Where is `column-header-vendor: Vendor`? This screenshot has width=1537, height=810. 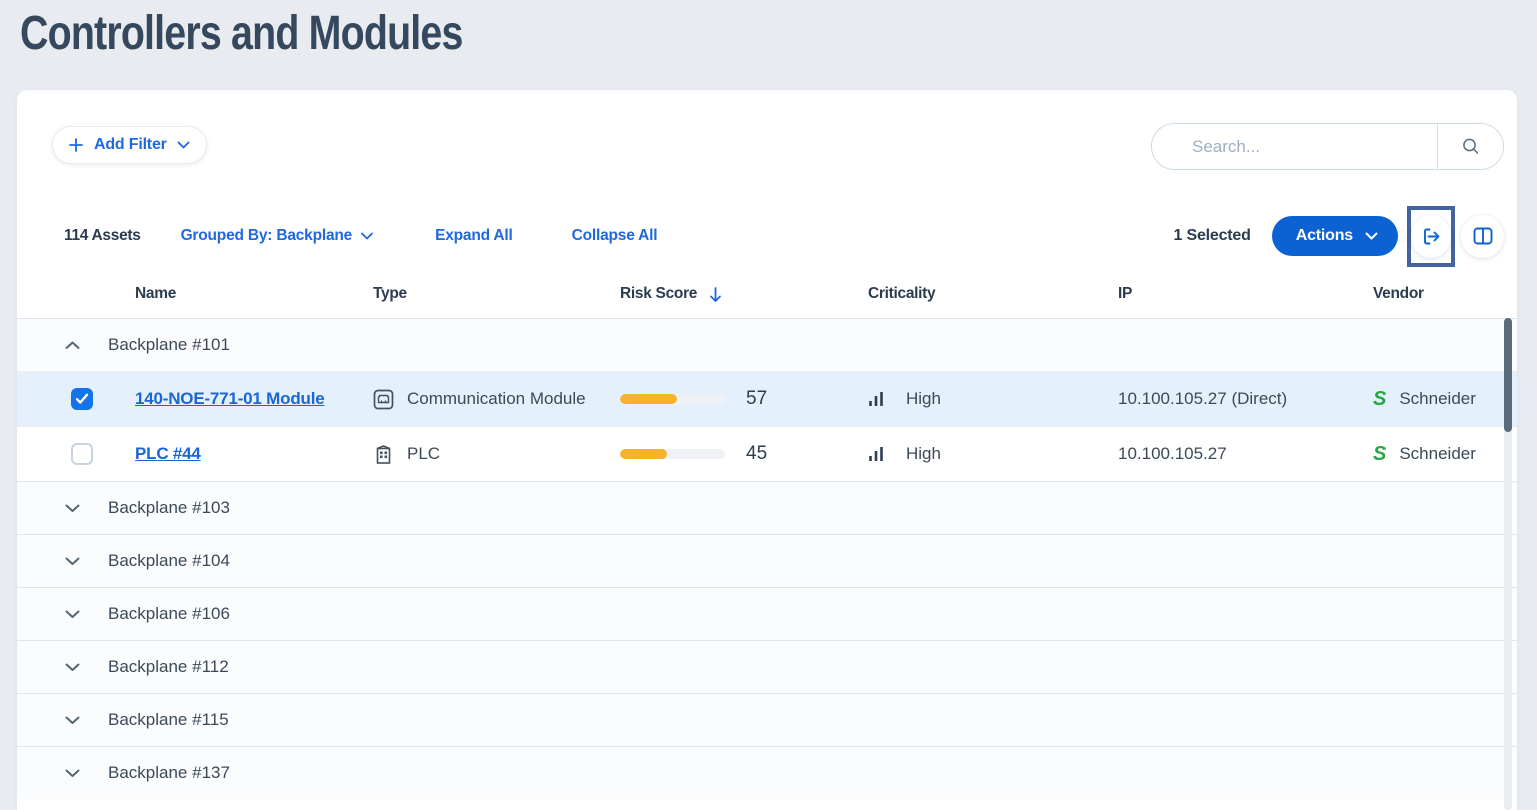
column-header-vendor: Vendor is located at coordinates (1398, 293).